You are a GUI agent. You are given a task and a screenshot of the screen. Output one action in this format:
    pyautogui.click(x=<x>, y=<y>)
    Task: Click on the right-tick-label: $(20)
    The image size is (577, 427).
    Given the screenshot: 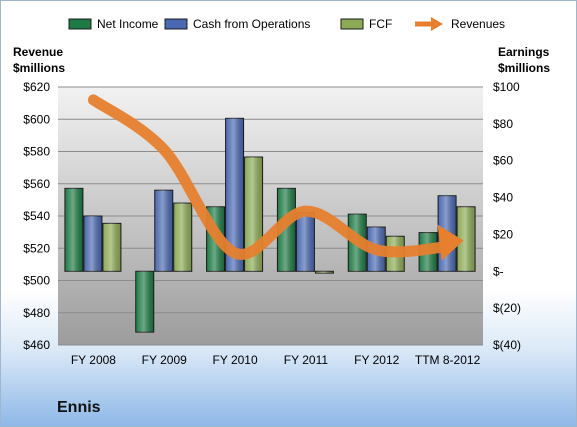 What is the action you would take?
    pyautogui.click(x=507, y=308)
    